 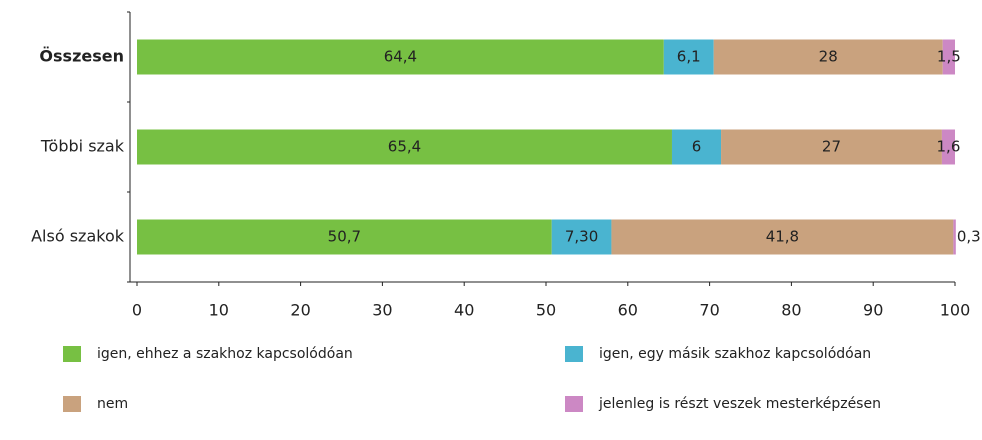 What do you see at coordinates (225, 354) in the screenshot?
I see `legend-label: igen, ehhez a szakhoz kapcsolódóan` at bounding box center [225, 354].